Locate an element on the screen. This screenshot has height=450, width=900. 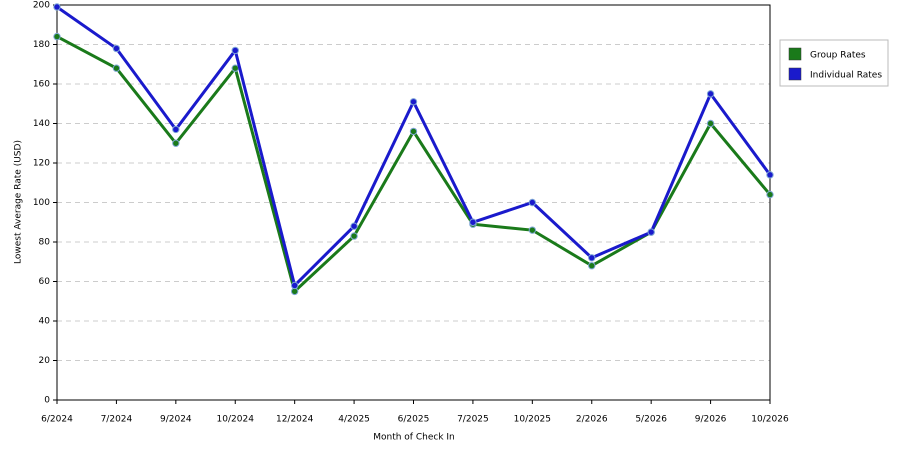
x-tick-label: 6/2024 is located at coordinates (57, 420).